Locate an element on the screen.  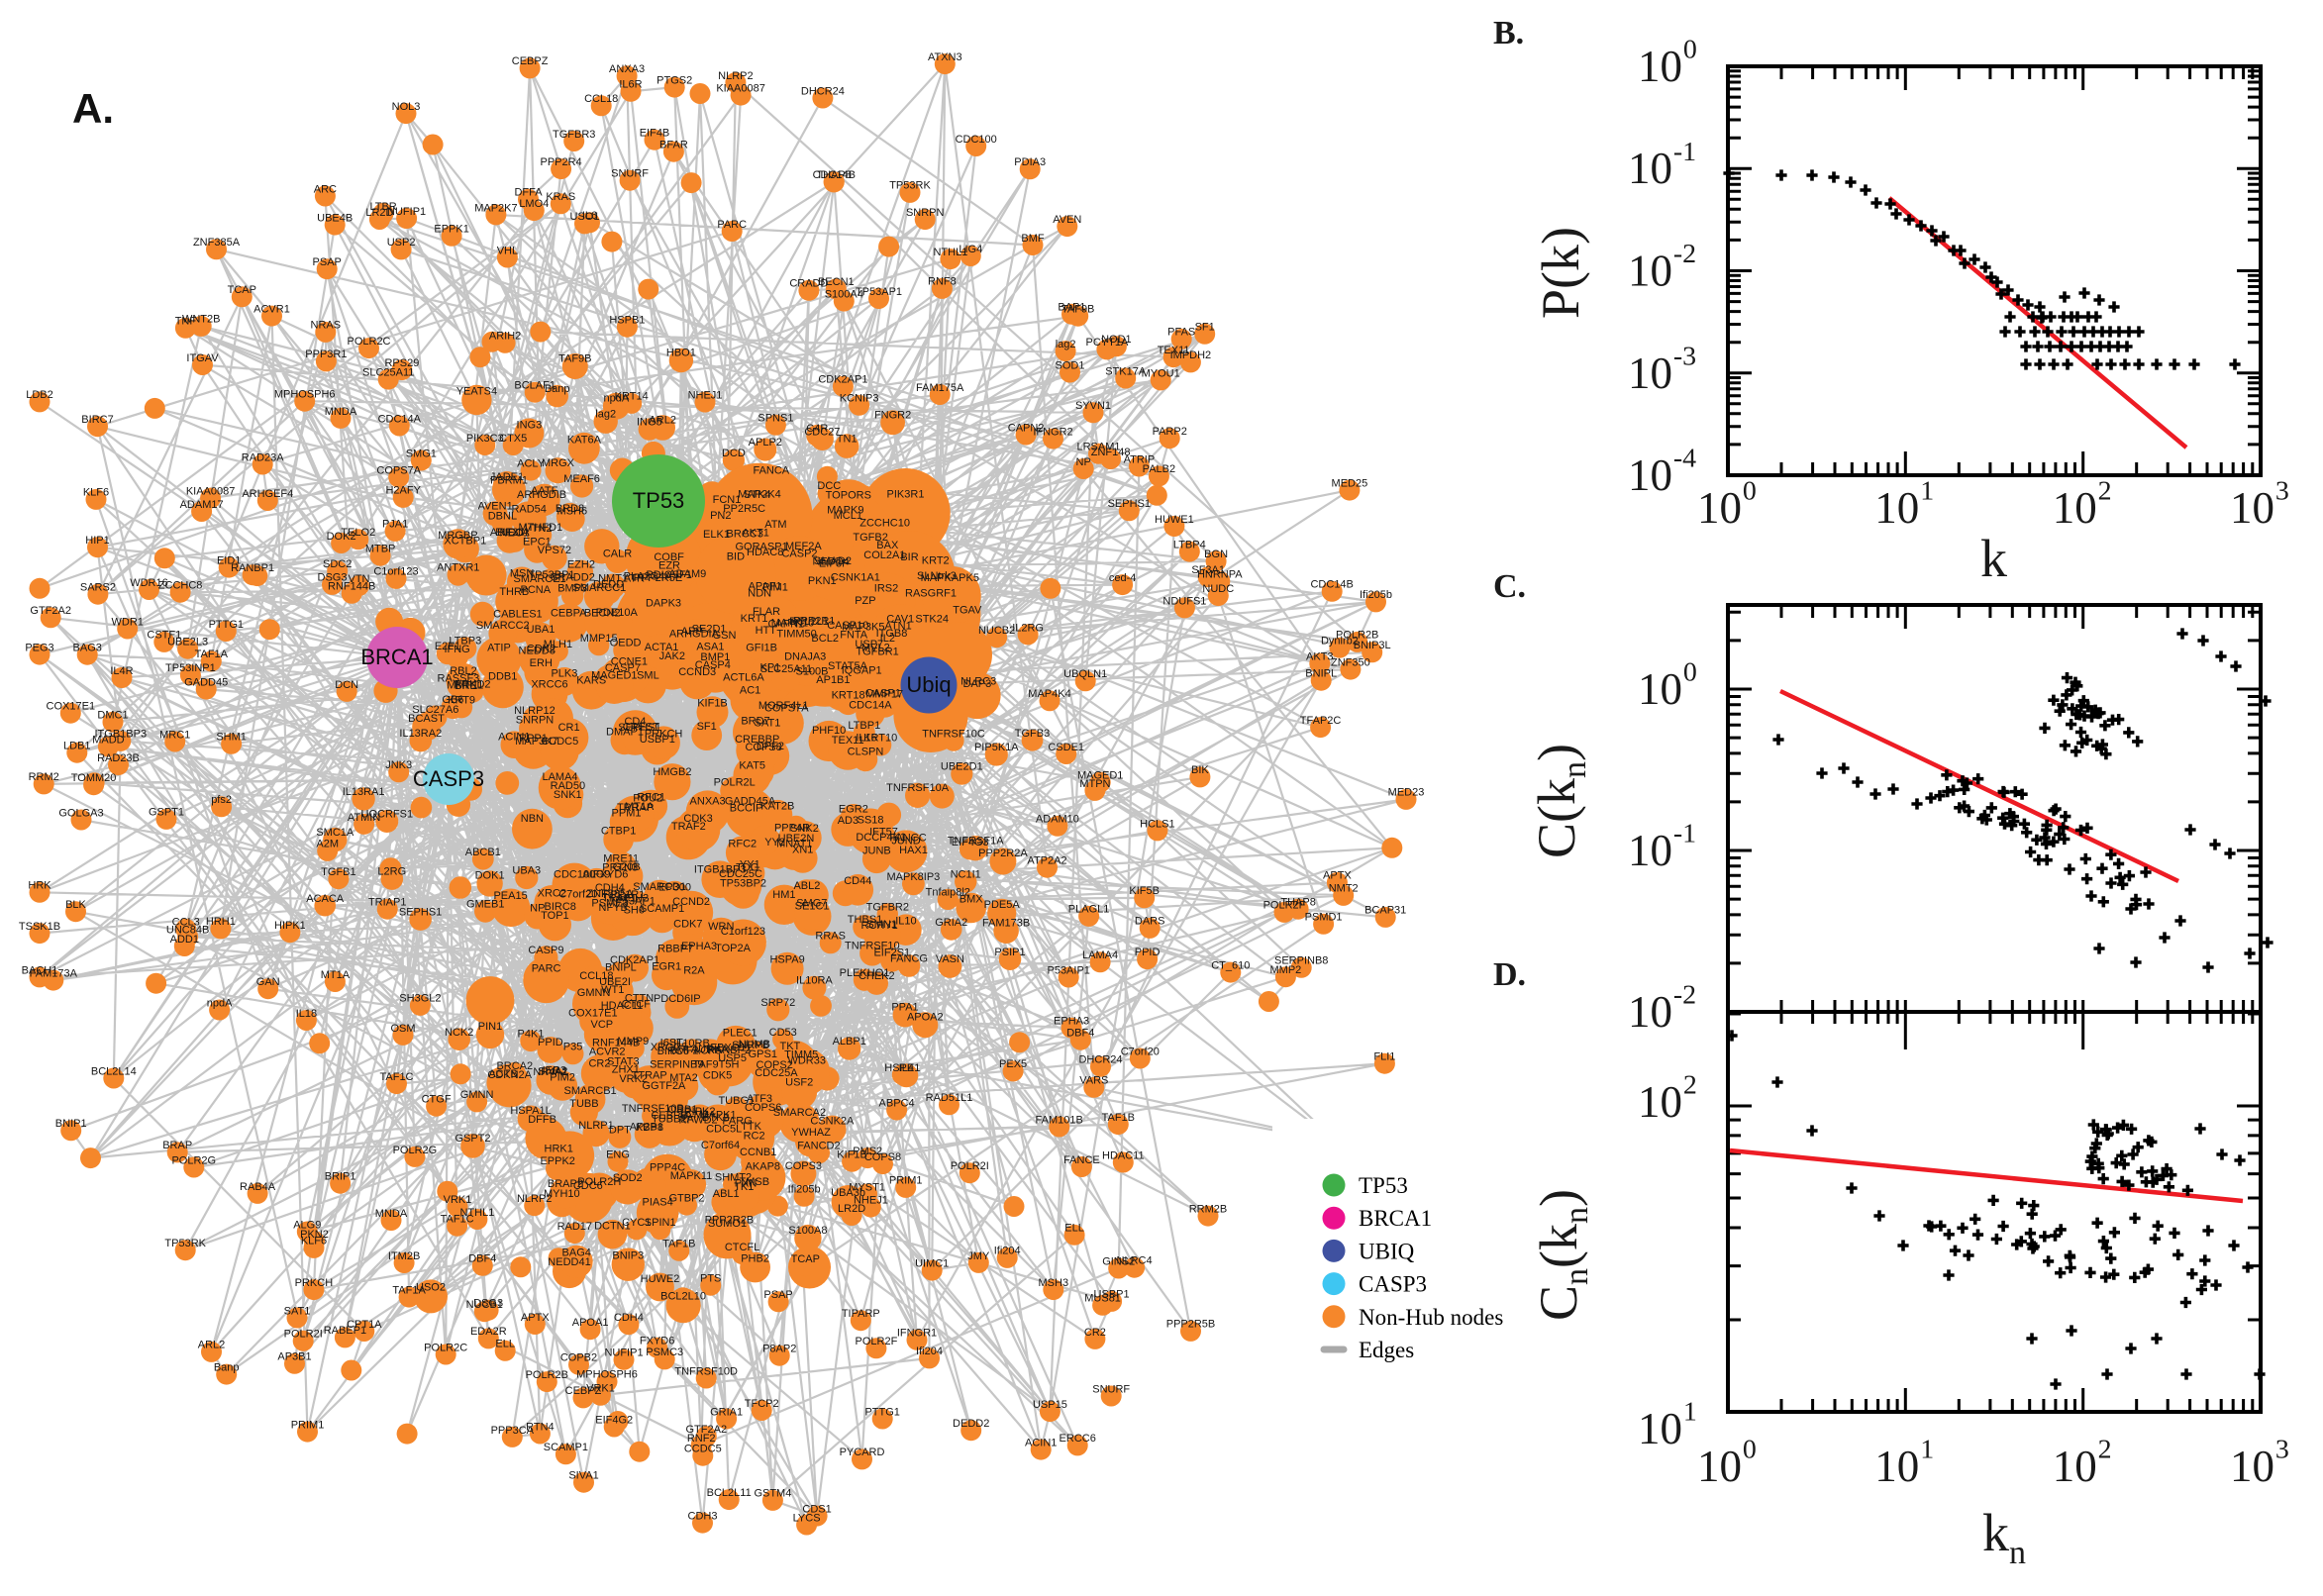
svg-text: ELL is located at coordinates (505, 1344).